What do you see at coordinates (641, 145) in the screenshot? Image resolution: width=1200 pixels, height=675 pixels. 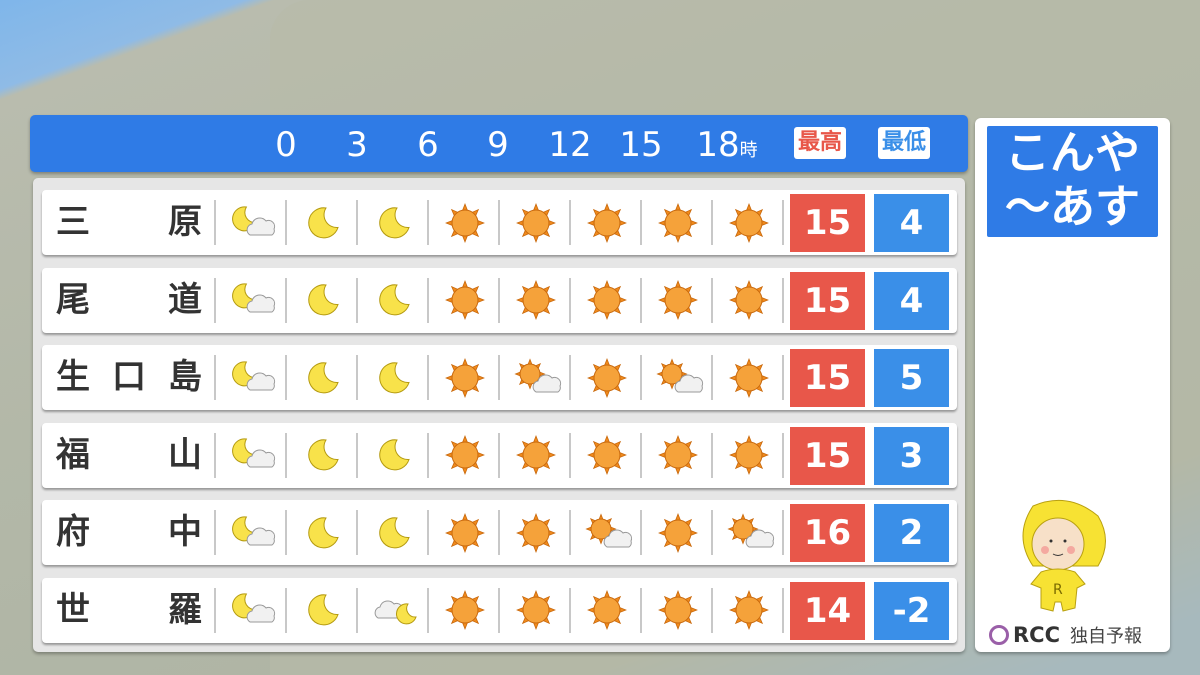 I see `hour-label: 15` at bounding box center [641, 145].